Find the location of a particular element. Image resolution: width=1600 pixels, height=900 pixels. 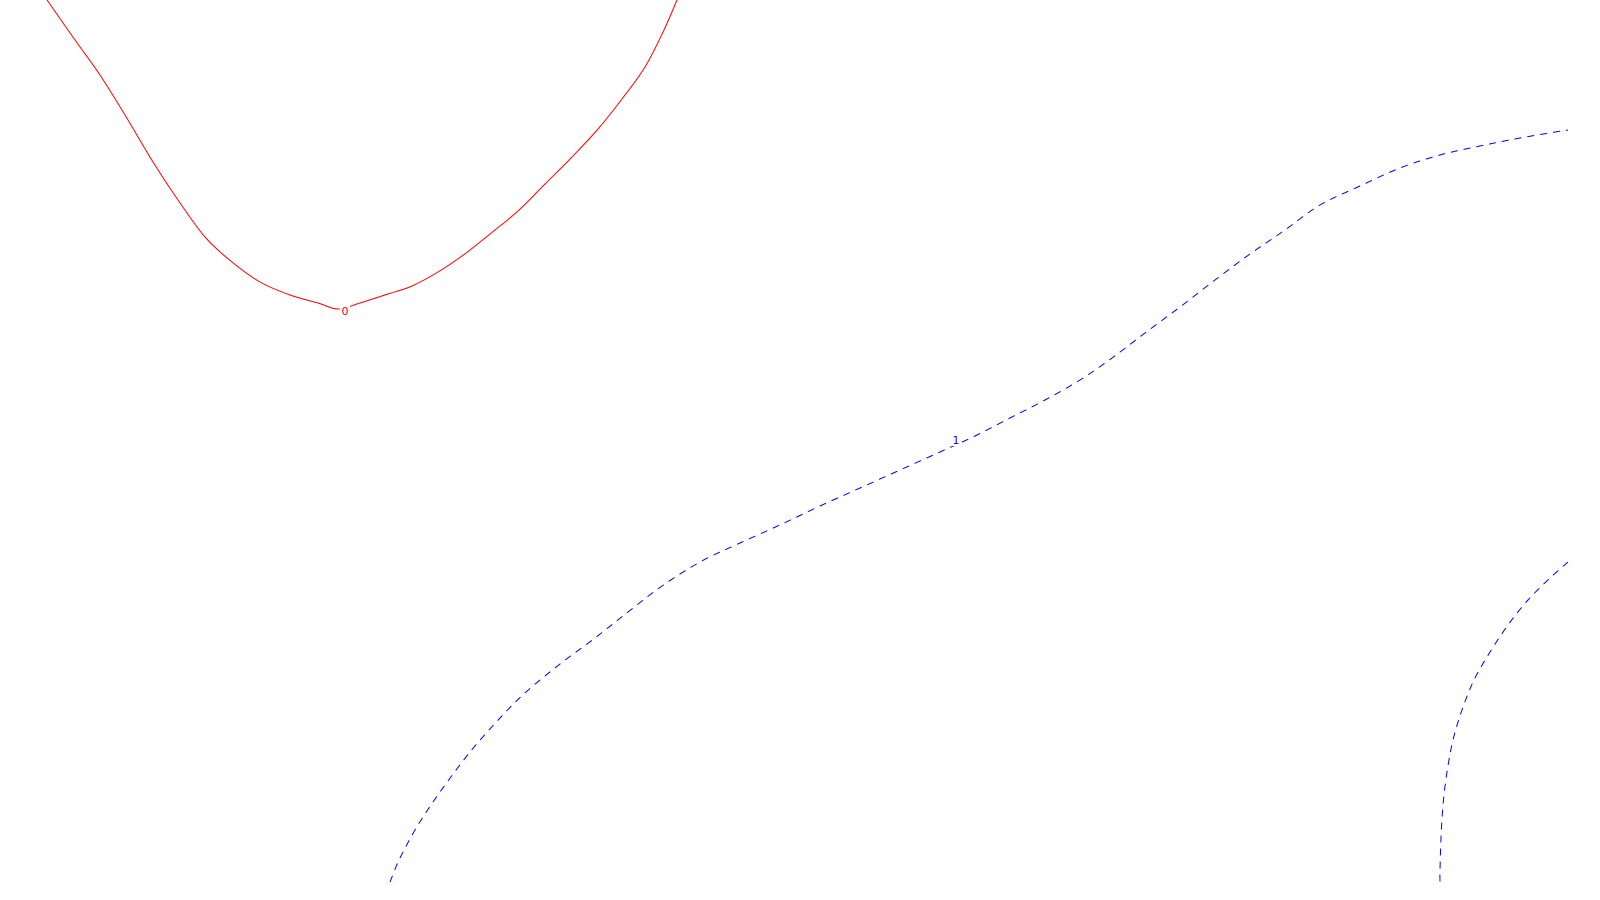

one-contour-corner-line is located at coordinates (1504, 722).